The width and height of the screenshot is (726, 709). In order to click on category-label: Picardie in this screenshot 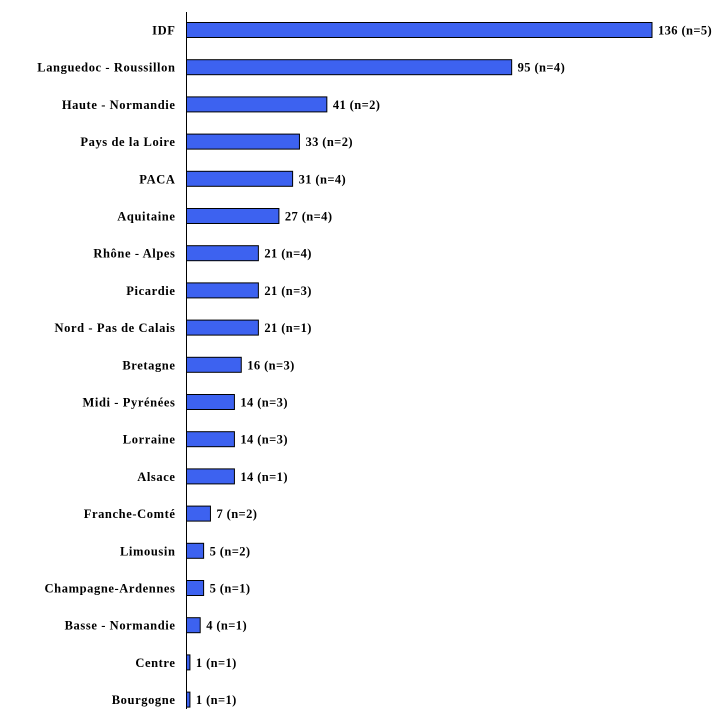, I will do `click(150, 291)`.